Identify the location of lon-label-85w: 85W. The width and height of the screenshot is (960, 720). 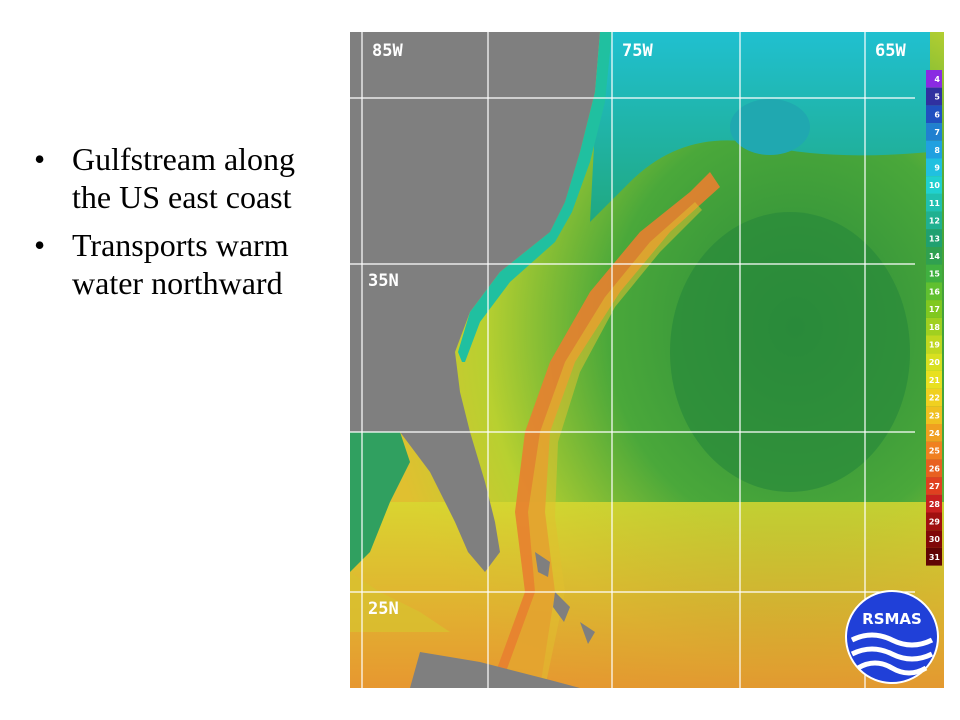
(387, 51).